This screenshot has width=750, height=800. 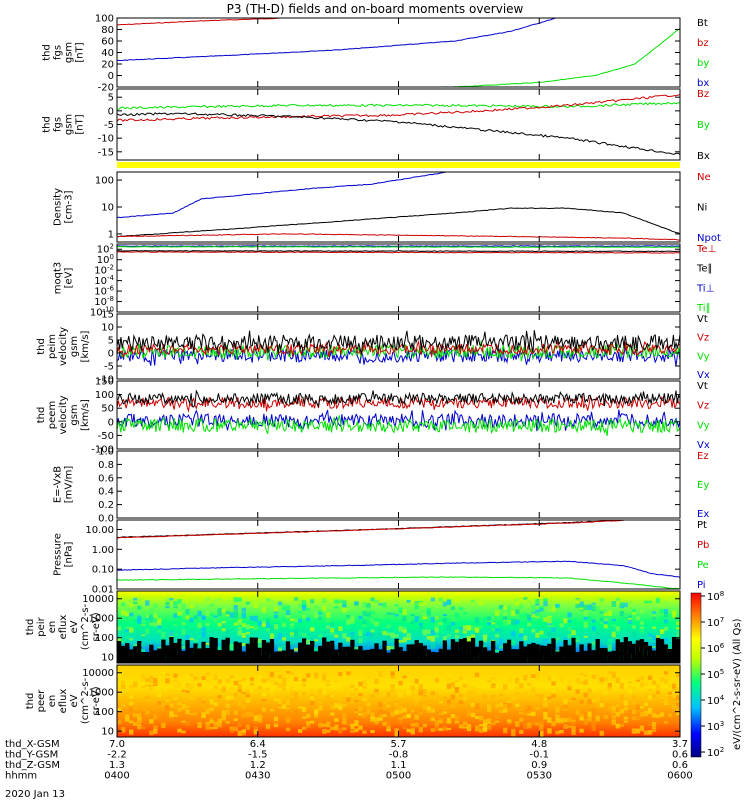 What do you see at coordinates (399, 755) in the screenshot?
I see `x-axis-value: -0.8` at bounding box center [399, 755].